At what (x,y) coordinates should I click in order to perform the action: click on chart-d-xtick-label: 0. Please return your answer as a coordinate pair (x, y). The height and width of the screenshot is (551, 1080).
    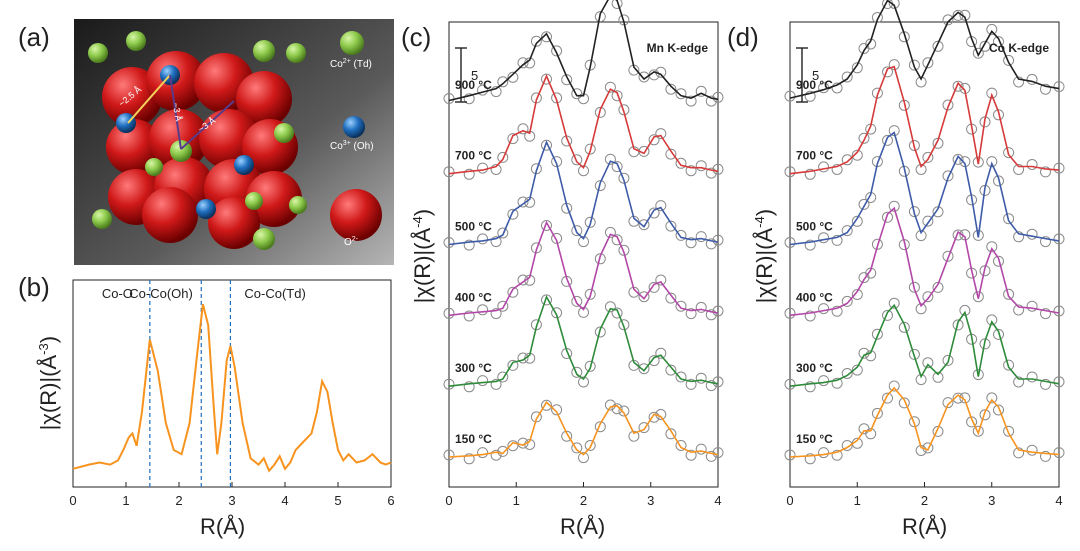
    Looking at the image, I should click on (789, 500).